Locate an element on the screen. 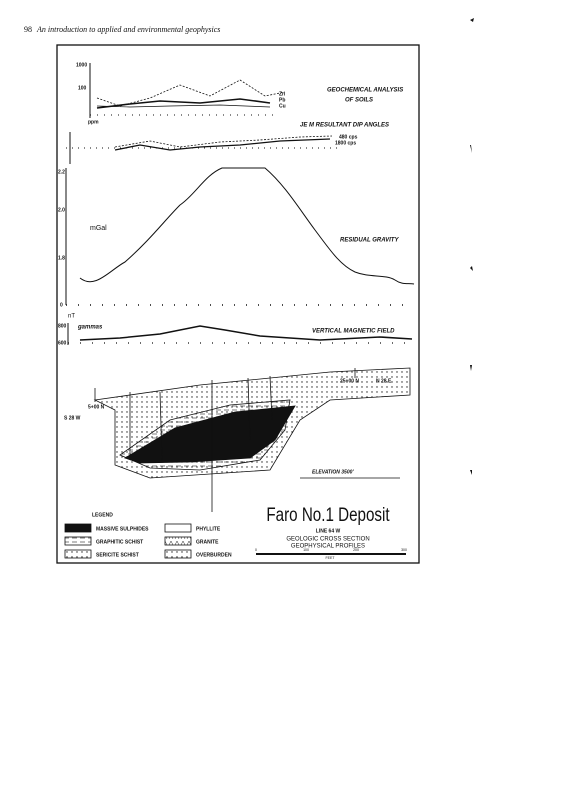 The image size is (564, 805). legend-item: SERICITE SCHIST is located at coordinates (117, 555).